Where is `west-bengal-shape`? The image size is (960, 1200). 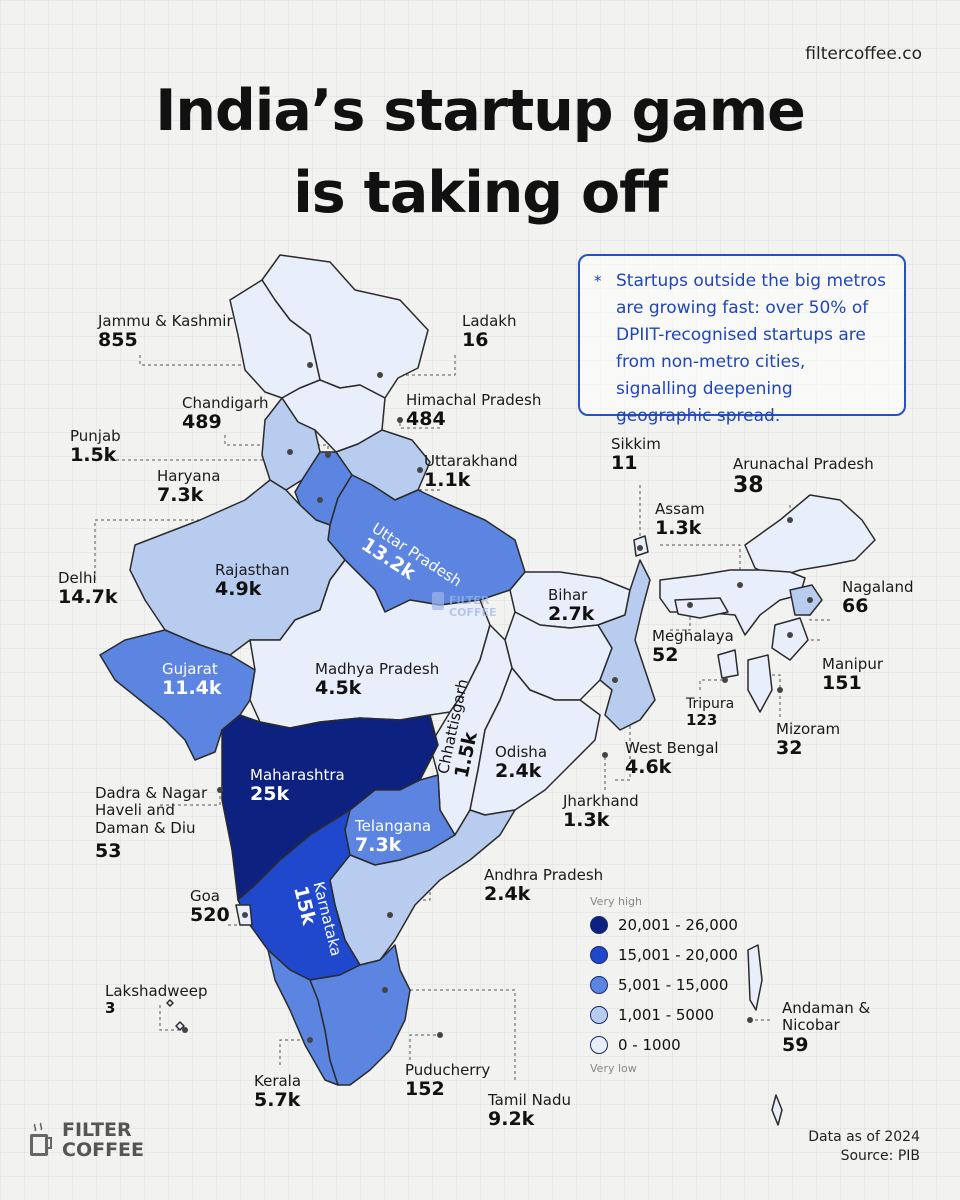 west-bengal-shape is located at coordinates (626, 645).